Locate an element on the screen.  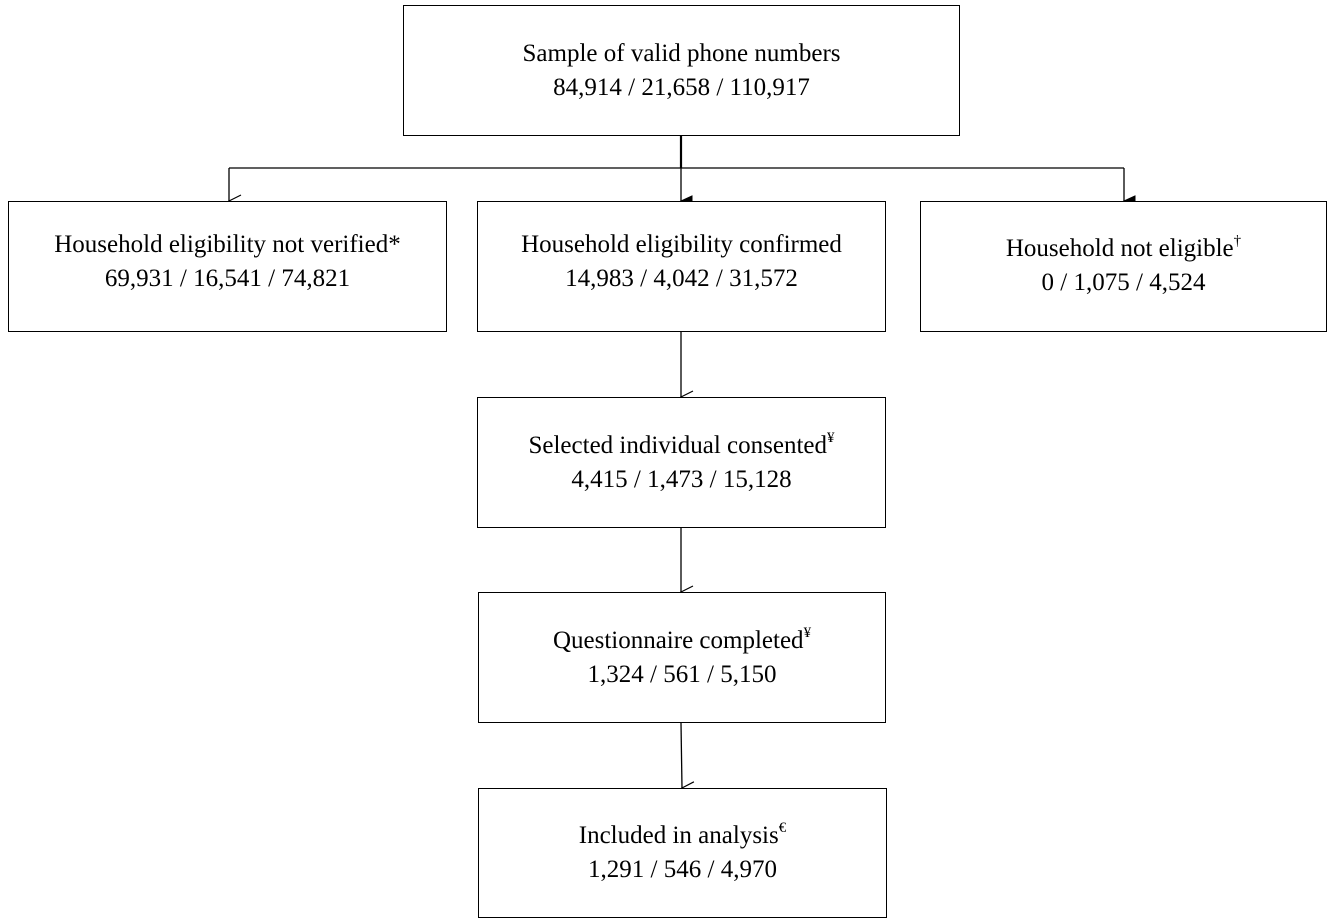
node-completed-footnote-mark: ¥ is located at coordinates (807, 632).